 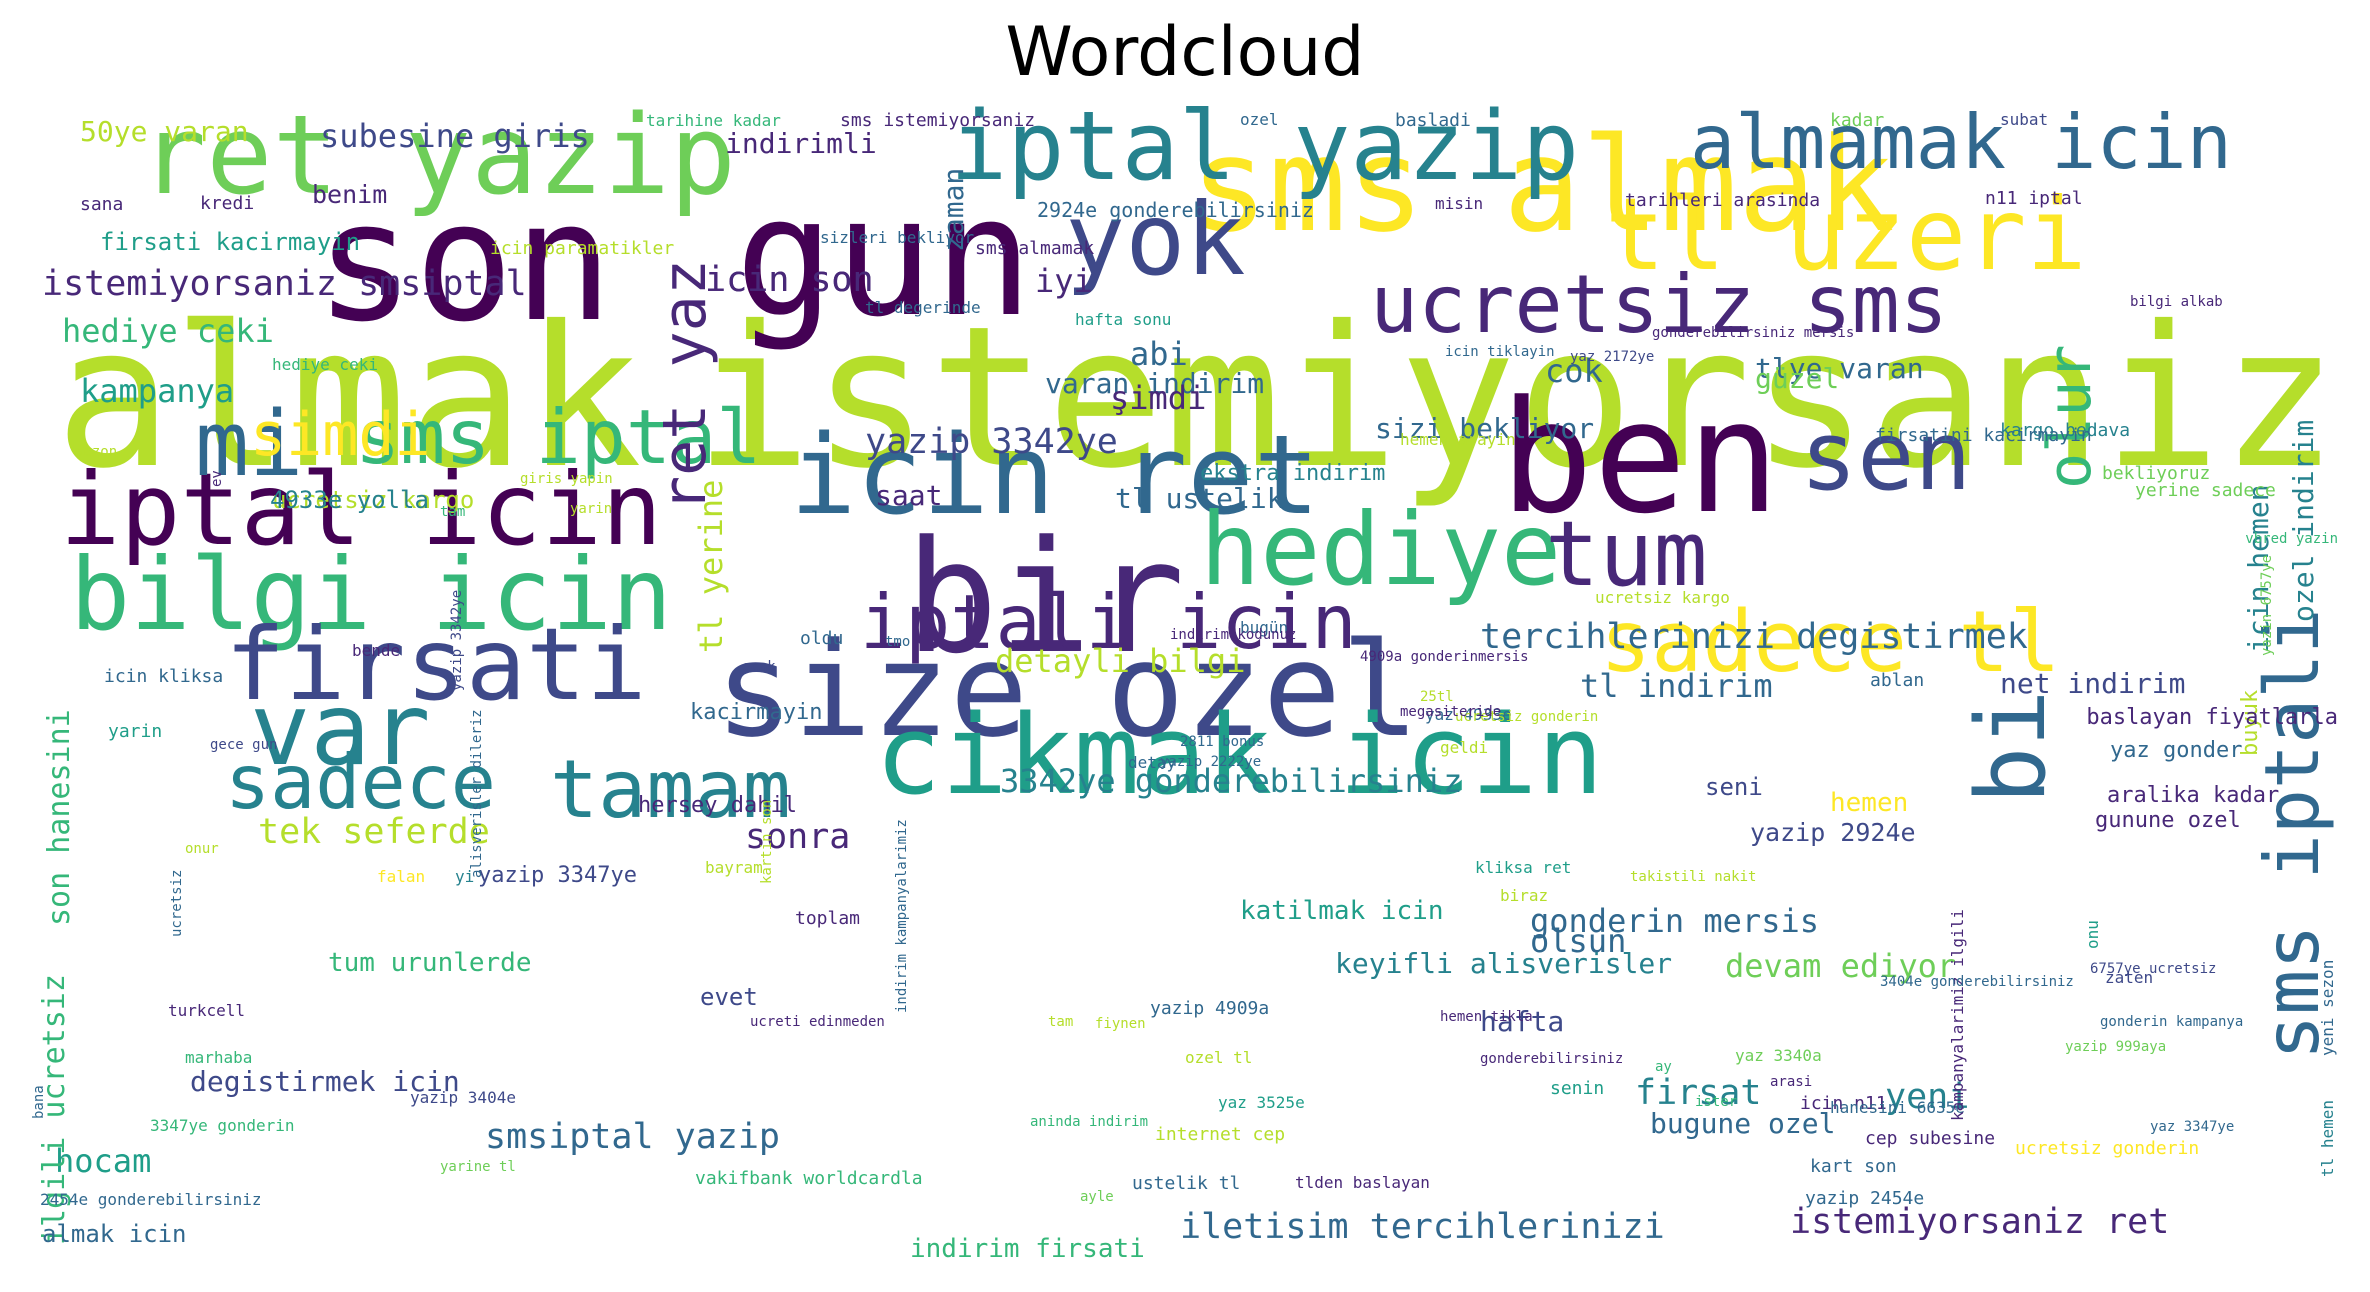 I want to click on word-iptal-icin: iptal icin, so click(x=361, y=509).